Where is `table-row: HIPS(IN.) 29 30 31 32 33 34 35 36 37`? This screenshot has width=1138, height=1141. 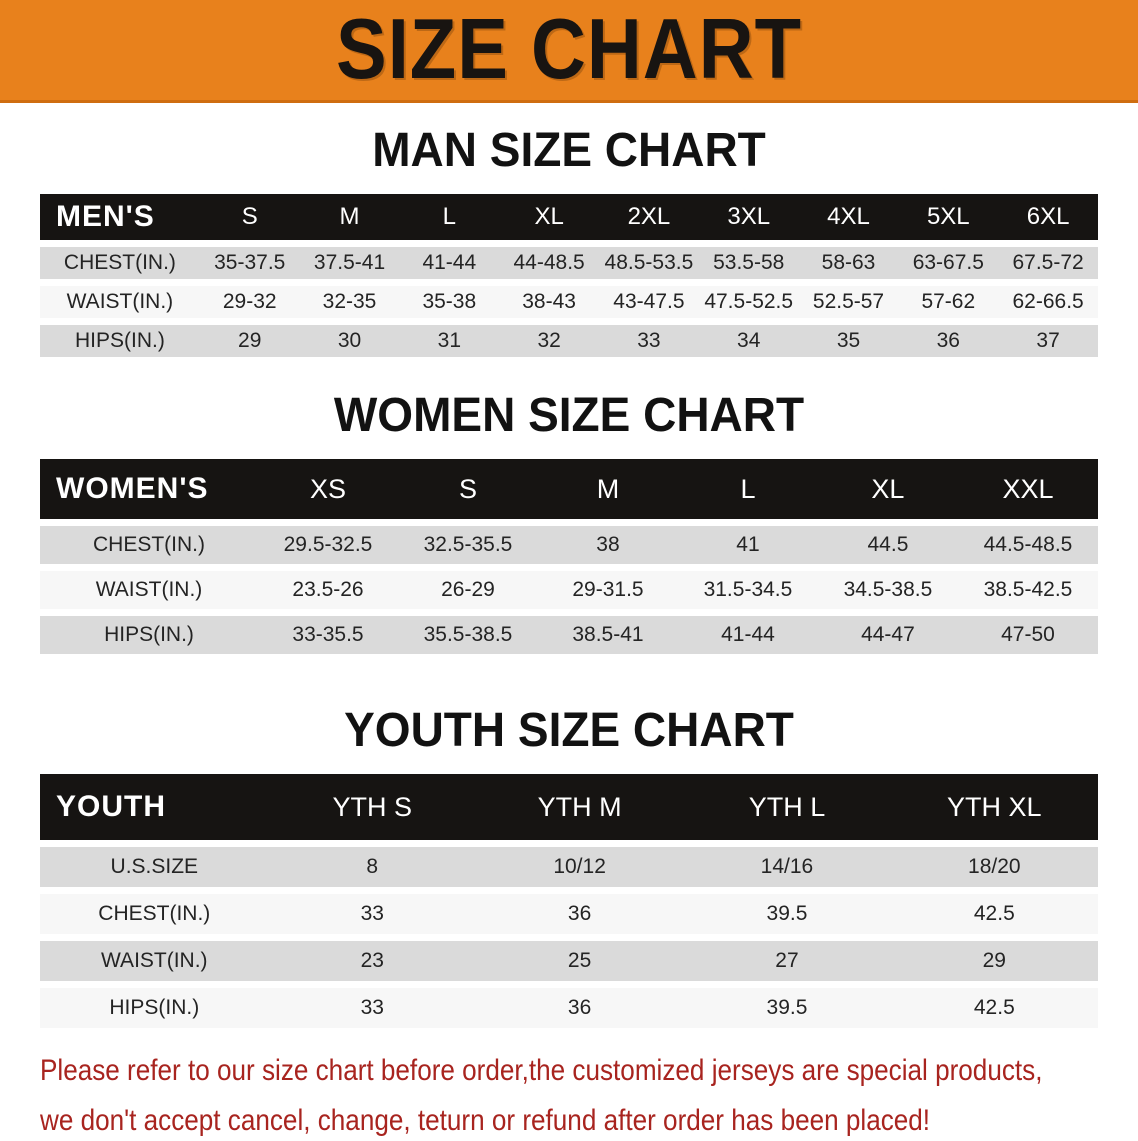
table-row: HIPS(IN.) 29 30 31 32 33 34 35 36 37 is located at coordinates (569, 341).